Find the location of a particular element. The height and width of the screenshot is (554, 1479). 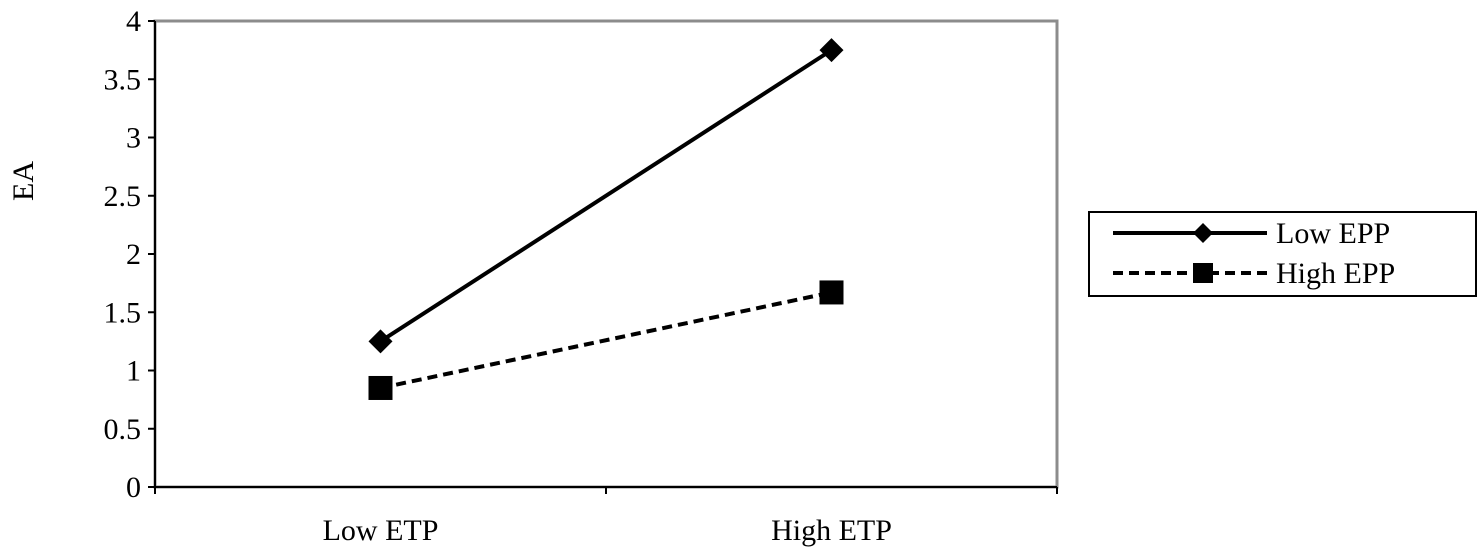

y-tick-label: 4 is located at coordinates (133, 21).